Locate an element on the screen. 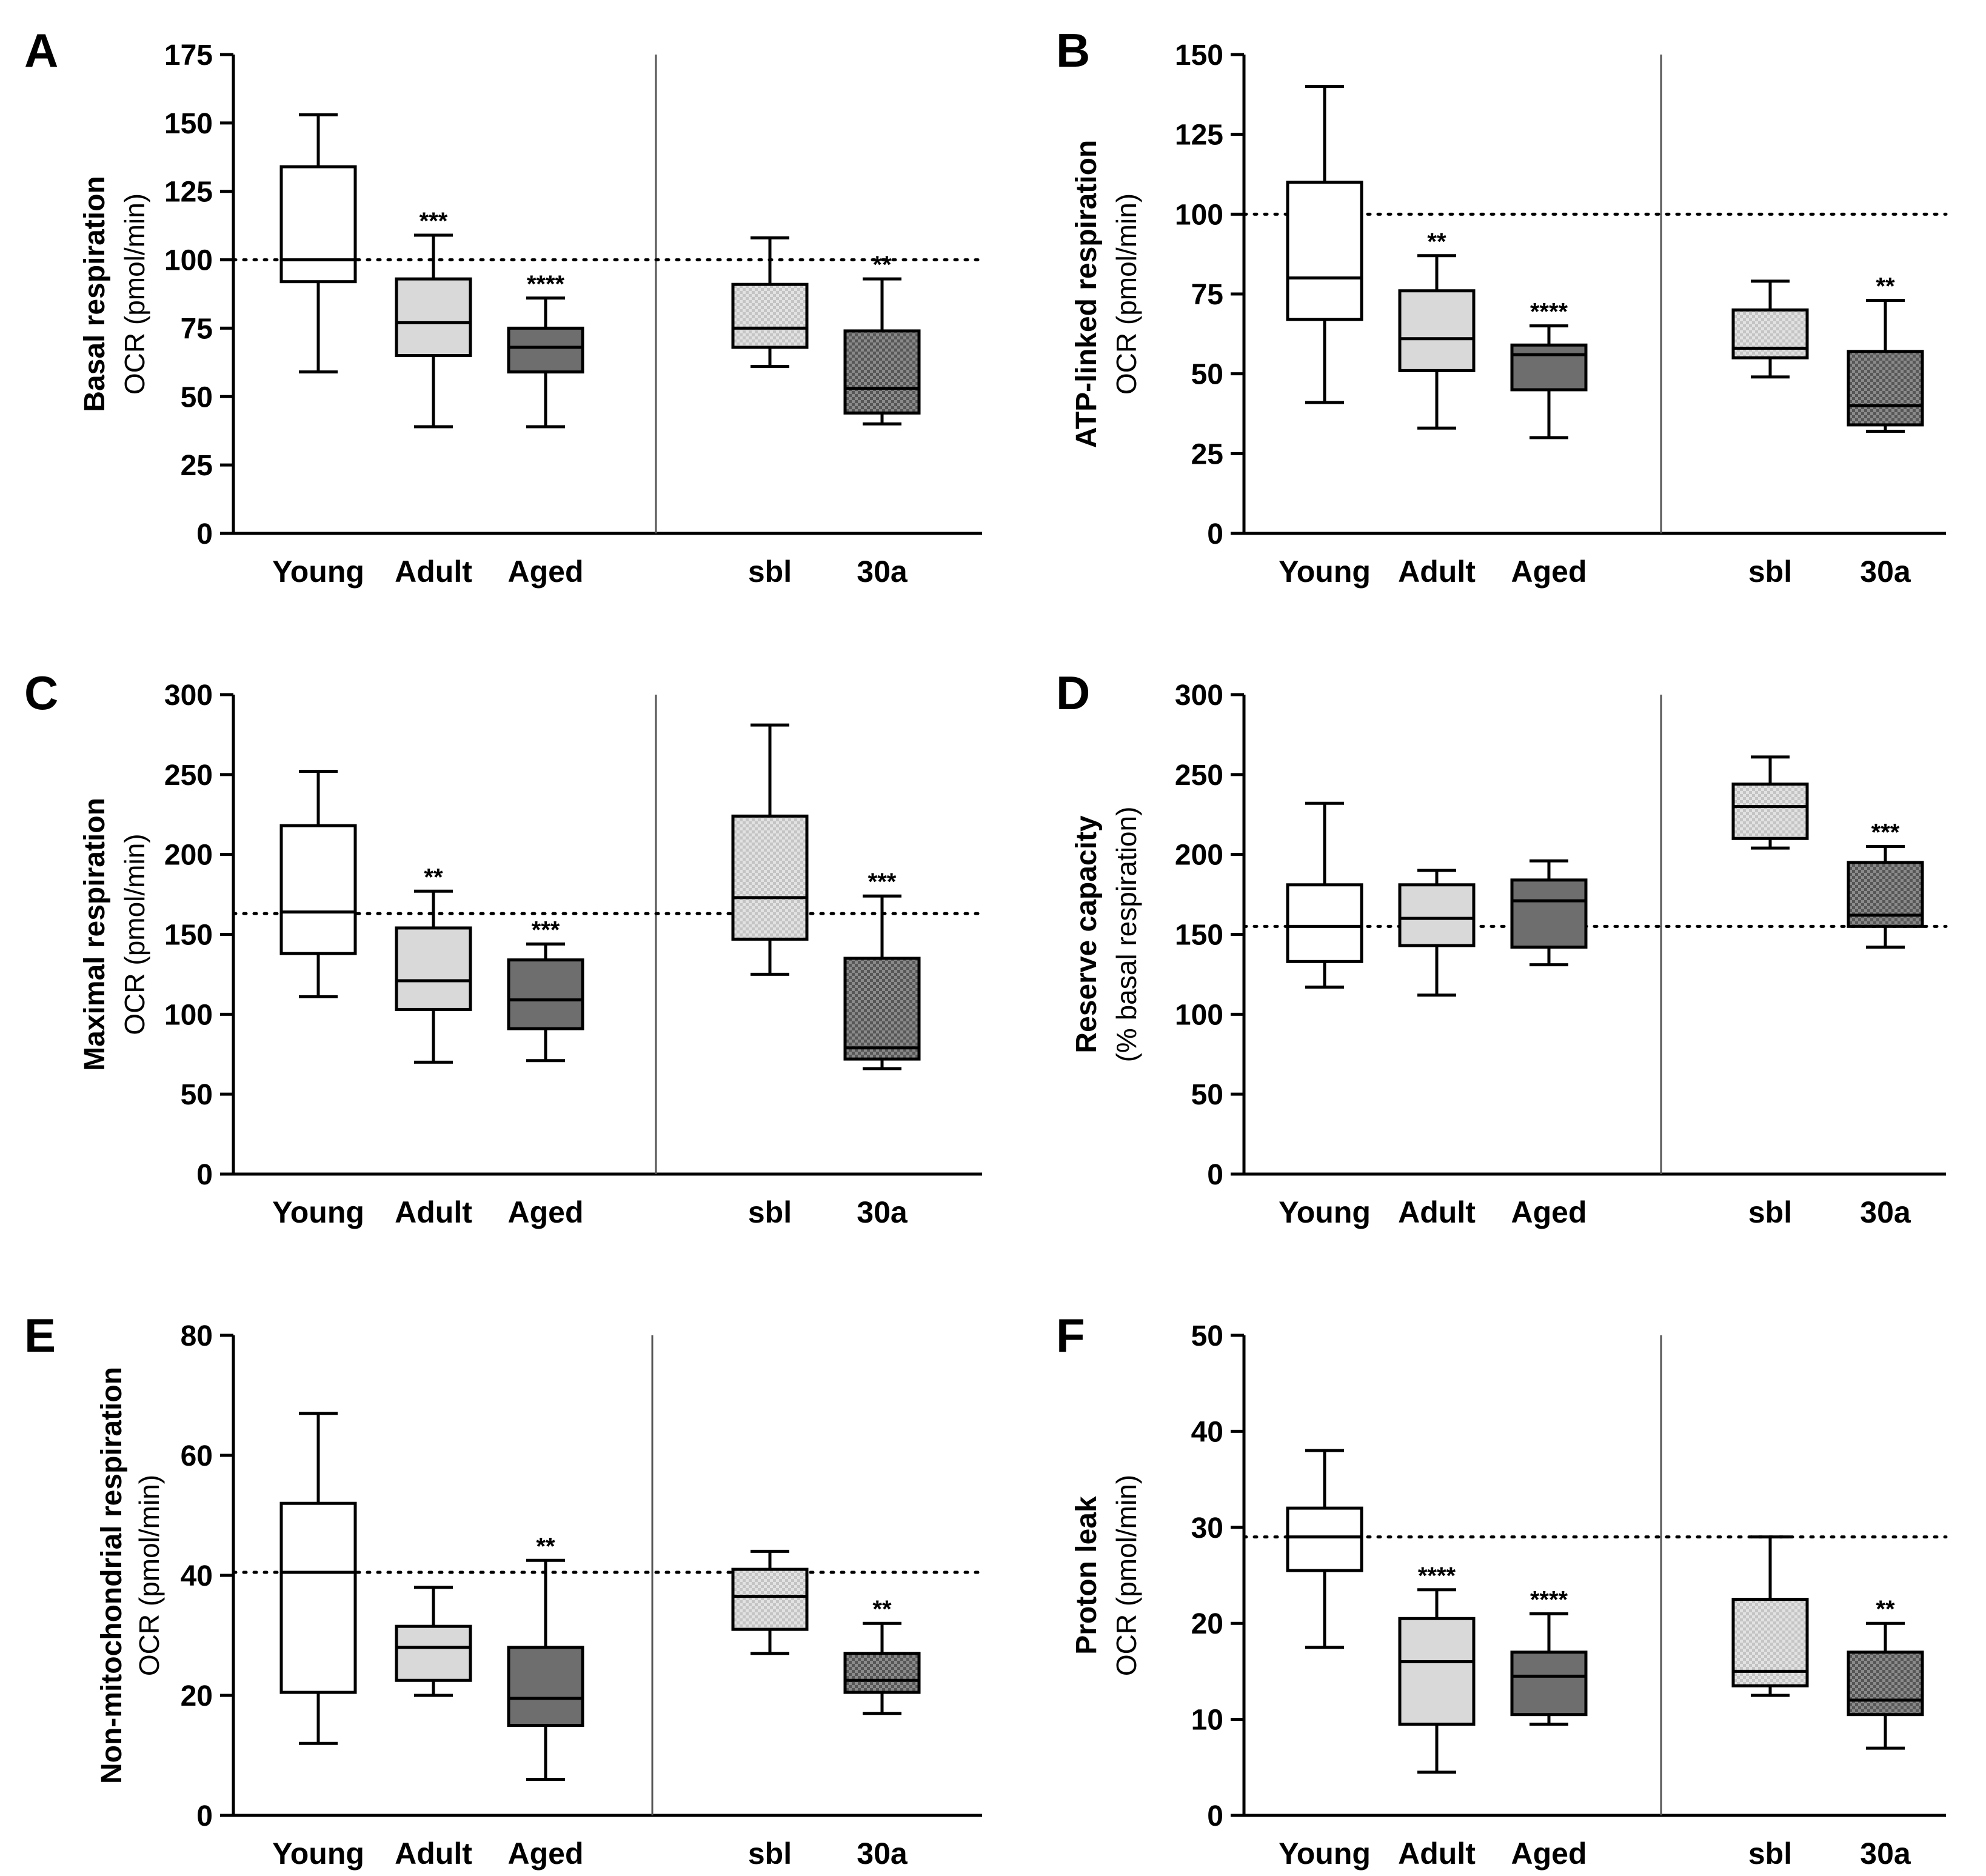 This screenshot has width=1986, height=1876. y-tick-label: 75 is located at coordinates (1207, 295).